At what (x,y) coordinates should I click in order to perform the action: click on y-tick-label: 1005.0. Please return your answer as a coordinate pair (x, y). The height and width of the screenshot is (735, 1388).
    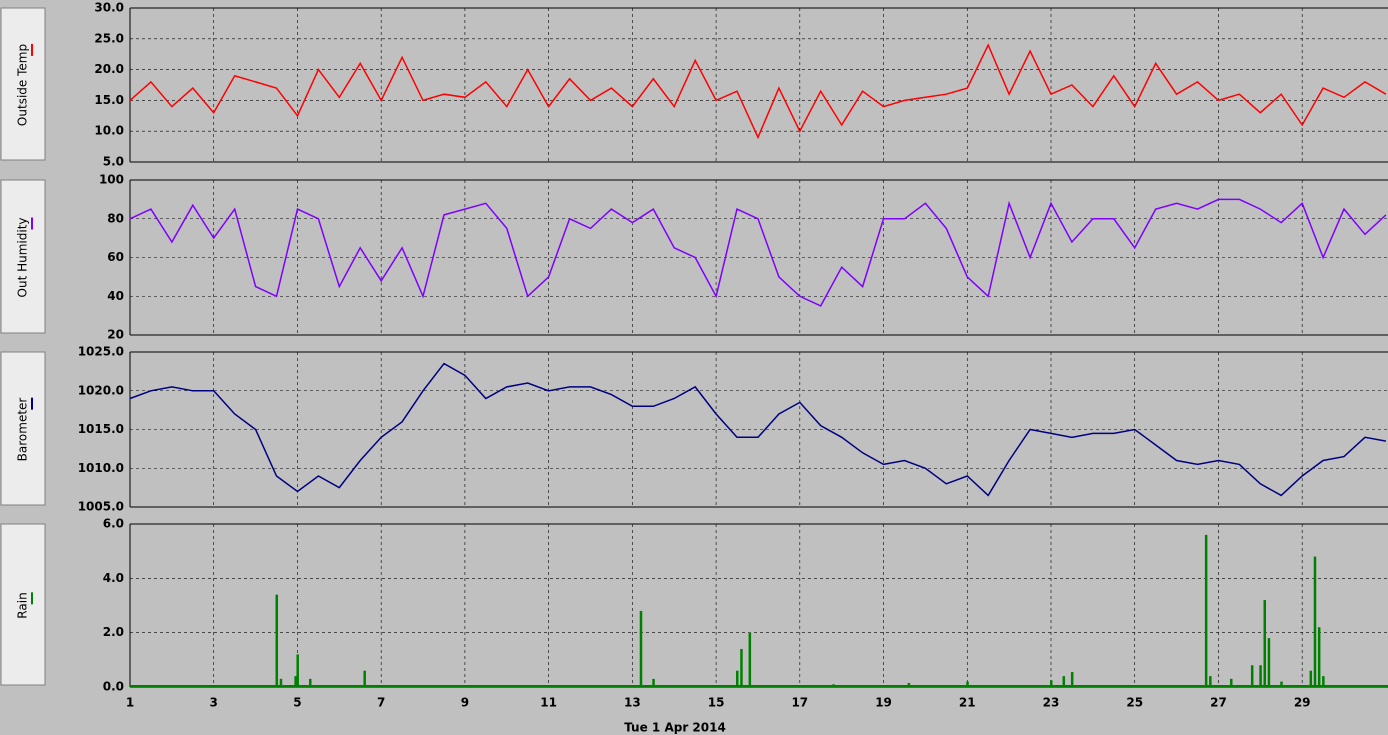
    Looking at the image, I should click on (101, 507).